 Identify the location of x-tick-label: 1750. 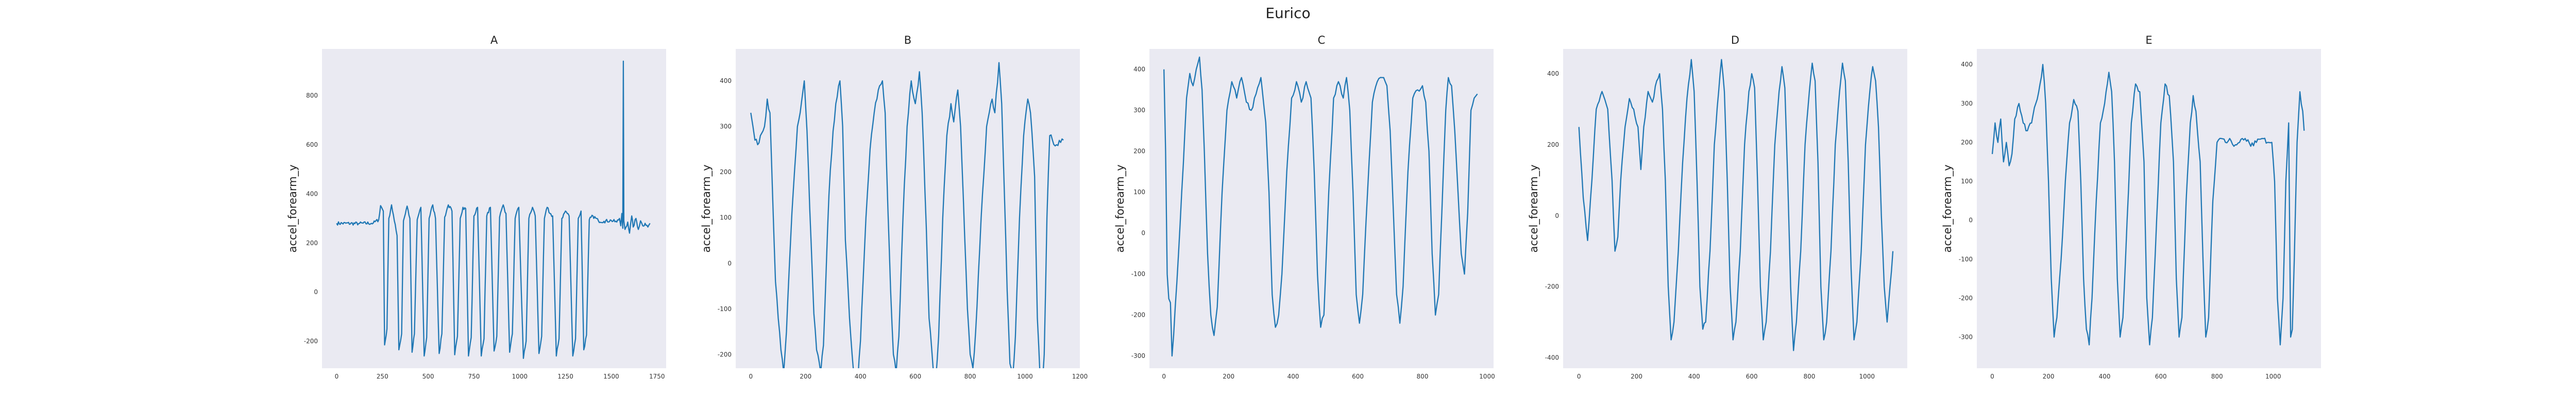
(657, 377).